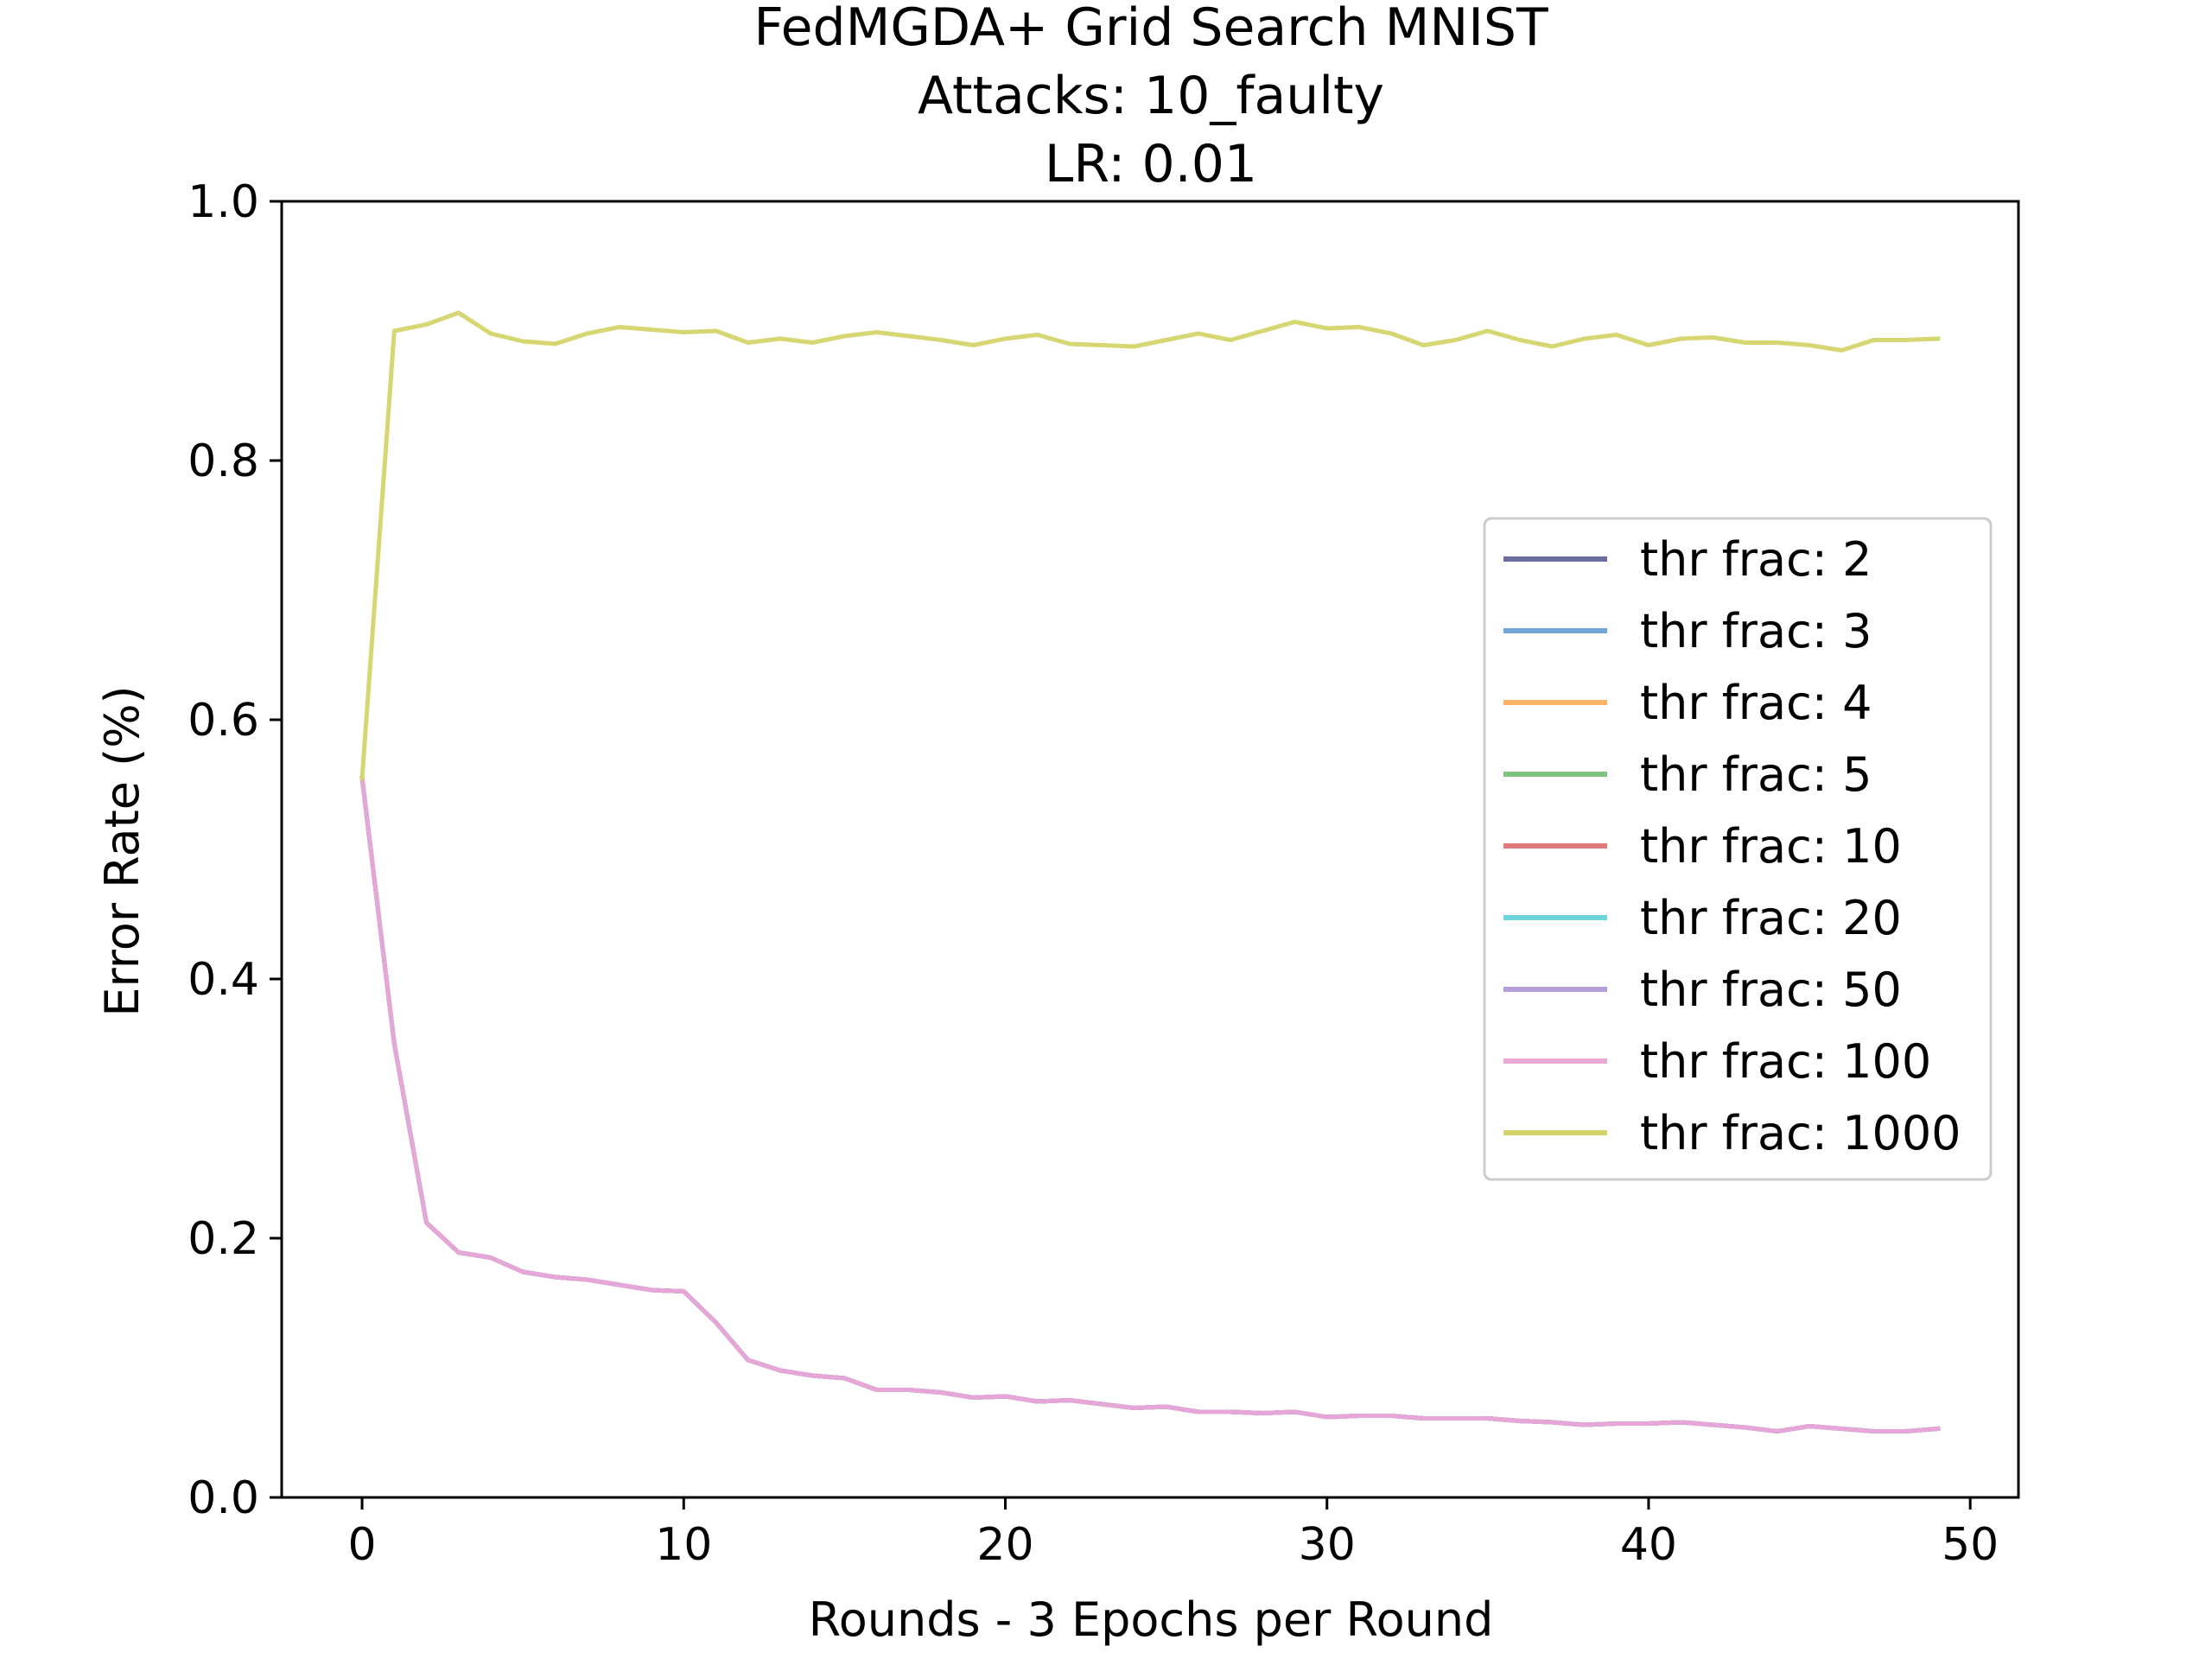 The height and width of the screenshot is (1659, 2212). What do you see at coordinates (122, 850) in the screenshot?
I see `y-axis-label: Error Rate (%)` at bounding box center [122, 850].